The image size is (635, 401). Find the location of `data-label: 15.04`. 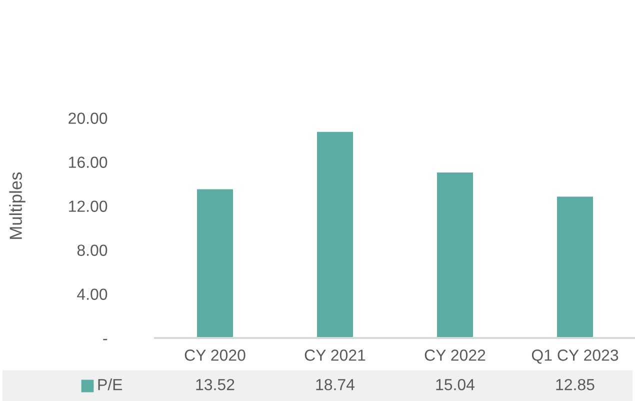

data-label: 15.04 is located at coordinates (455, 384).